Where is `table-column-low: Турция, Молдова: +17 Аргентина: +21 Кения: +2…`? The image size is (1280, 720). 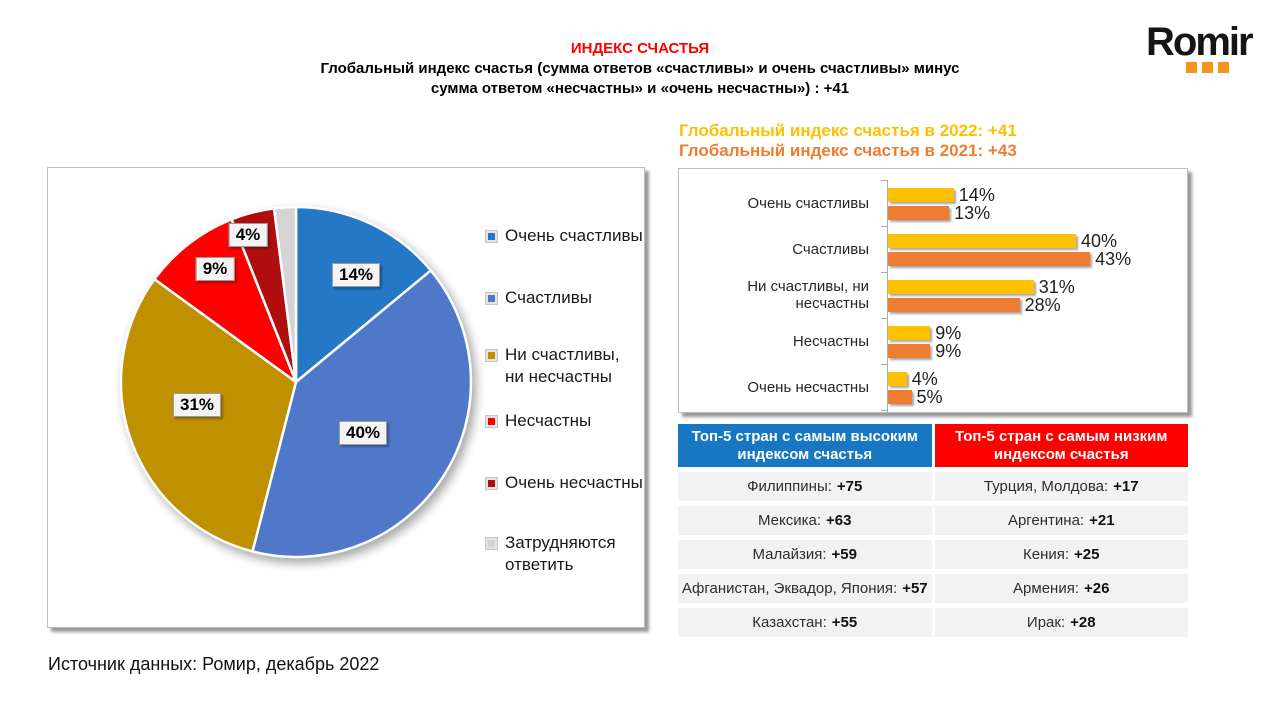
table-column-low: Турция, Молдова: +17 Аргентина: +21 Кения: +2… is located at coordinates (1061, 554).